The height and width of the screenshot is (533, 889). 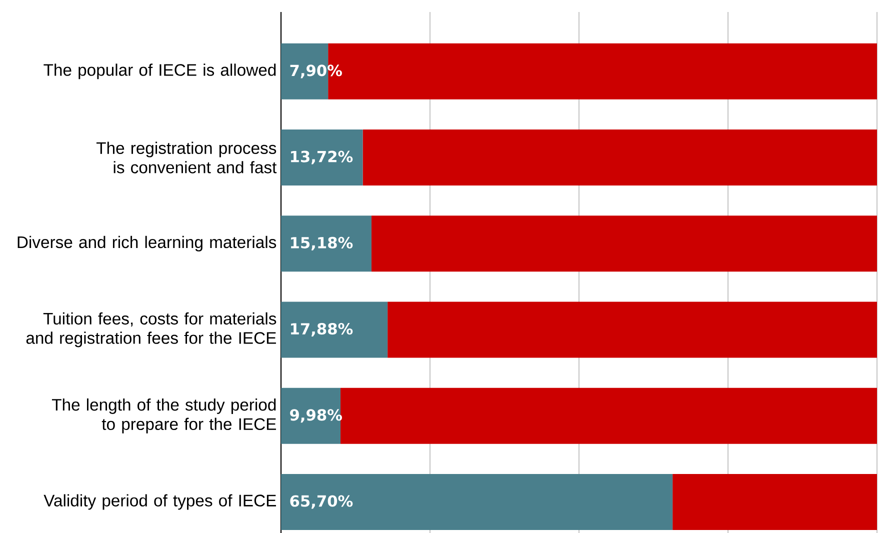 What do you see at coordinates (186, 158) in the screenshot?
I see `y-tick-label: The registration process is convenient and fast` at bounding box center [186, 158].